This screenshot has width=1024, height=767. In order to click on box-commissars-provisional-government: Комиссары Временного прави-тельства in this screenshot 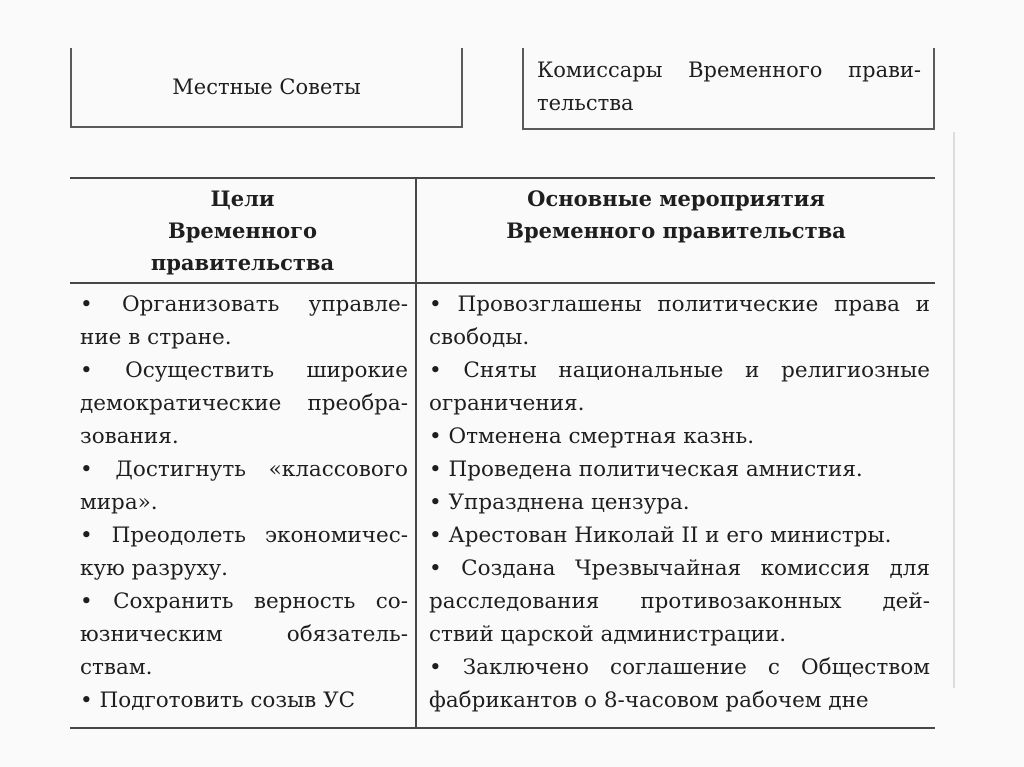, I will do `click(728, 89)`.